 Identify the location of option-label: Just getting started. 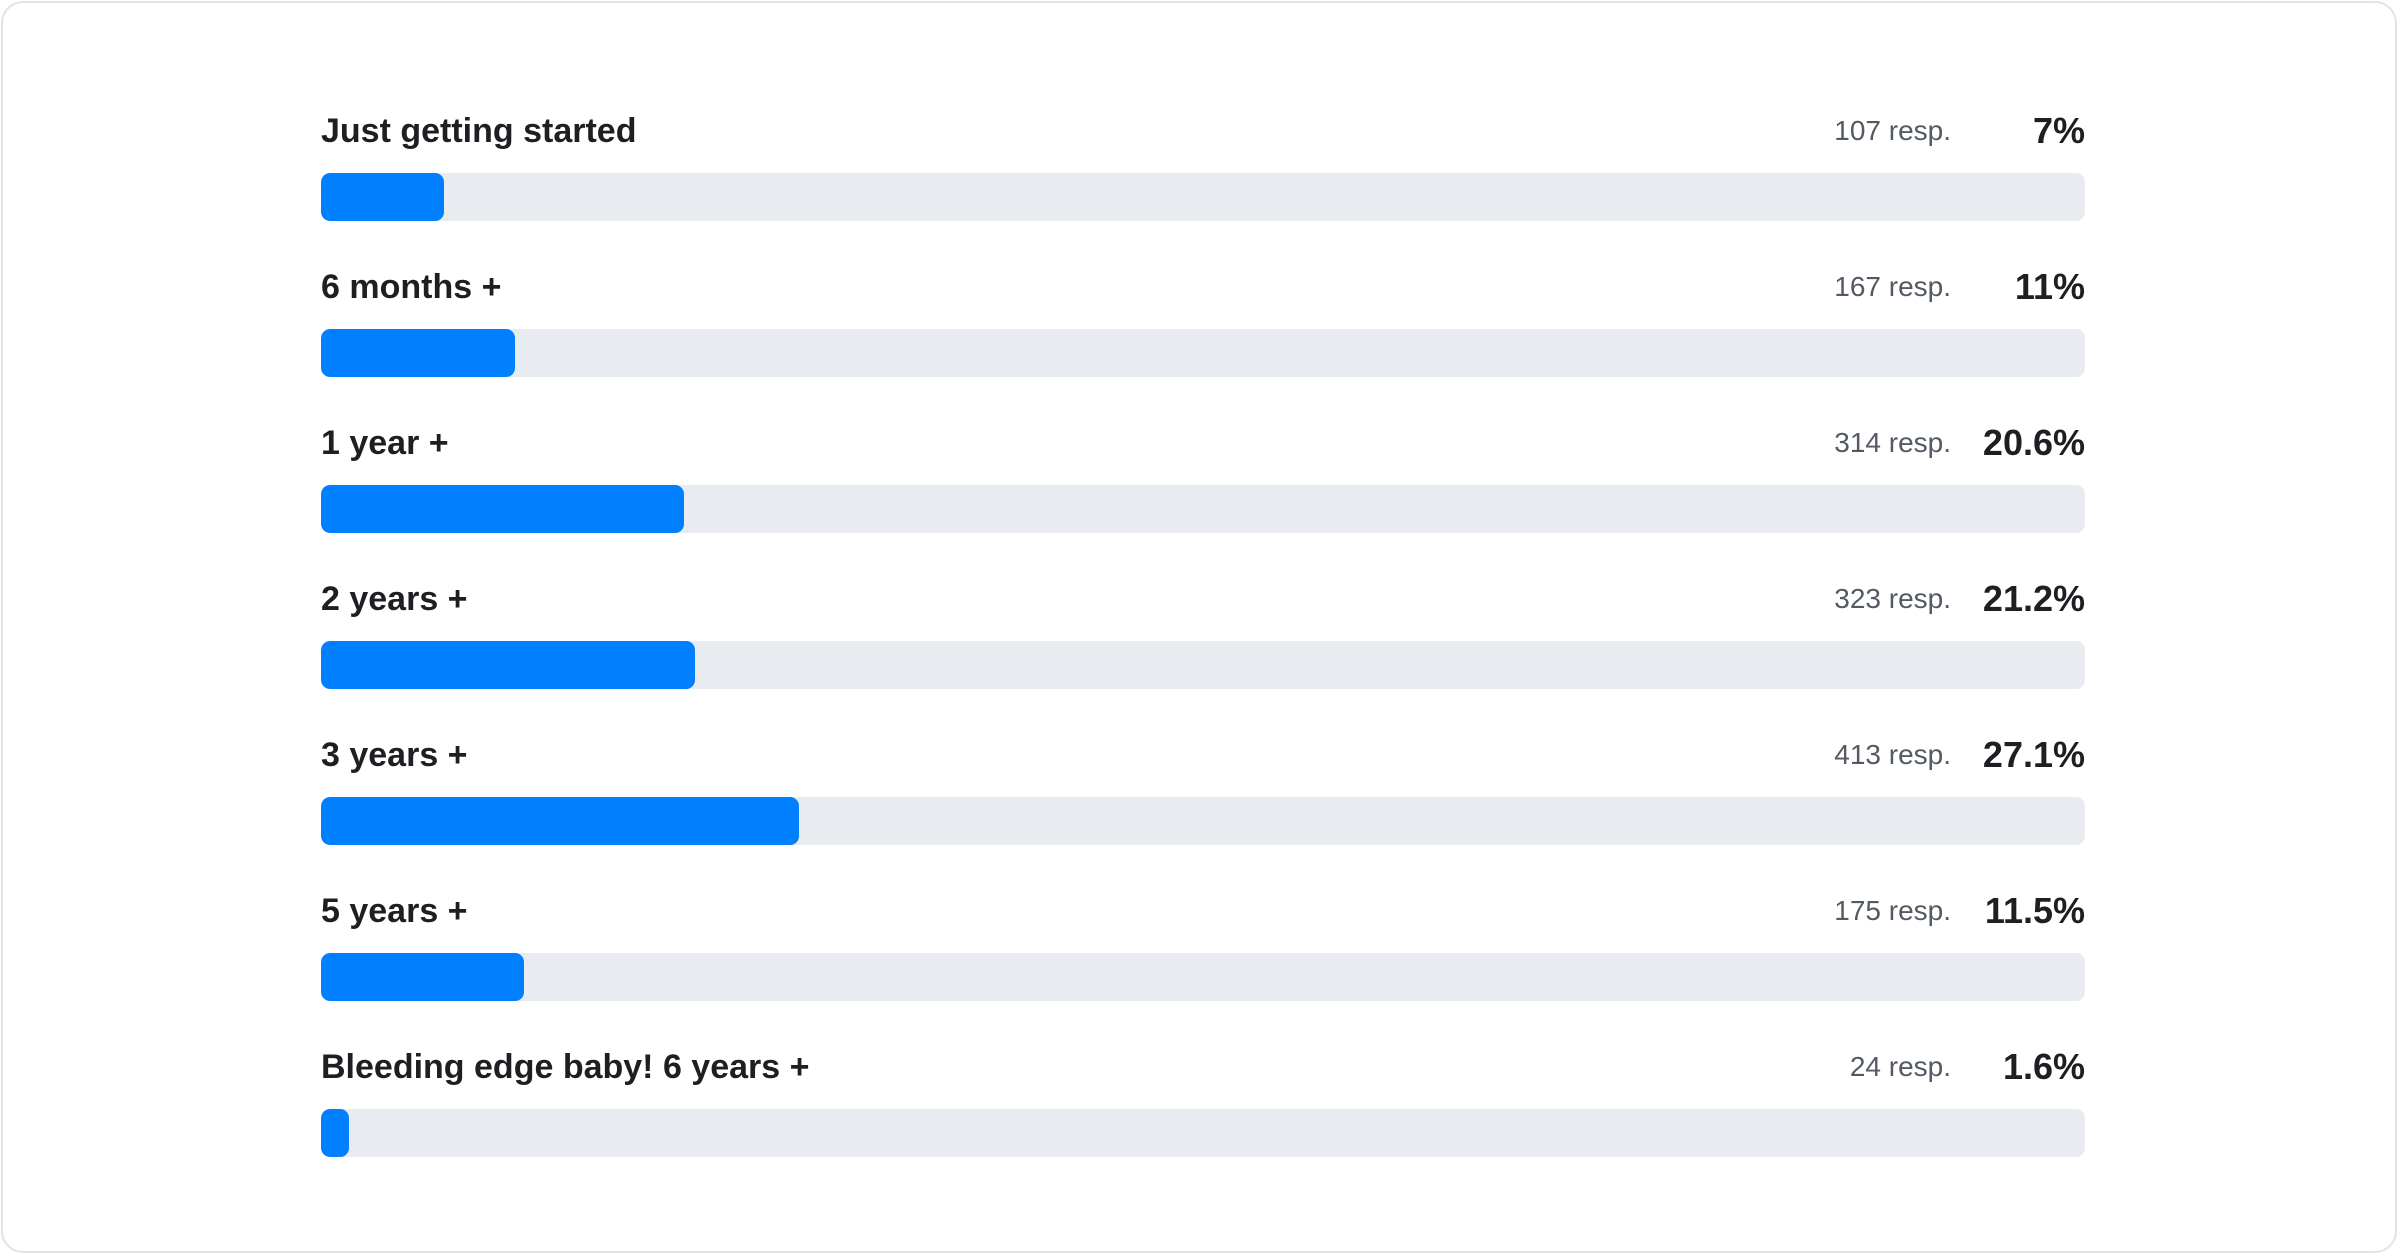
(479, 130).